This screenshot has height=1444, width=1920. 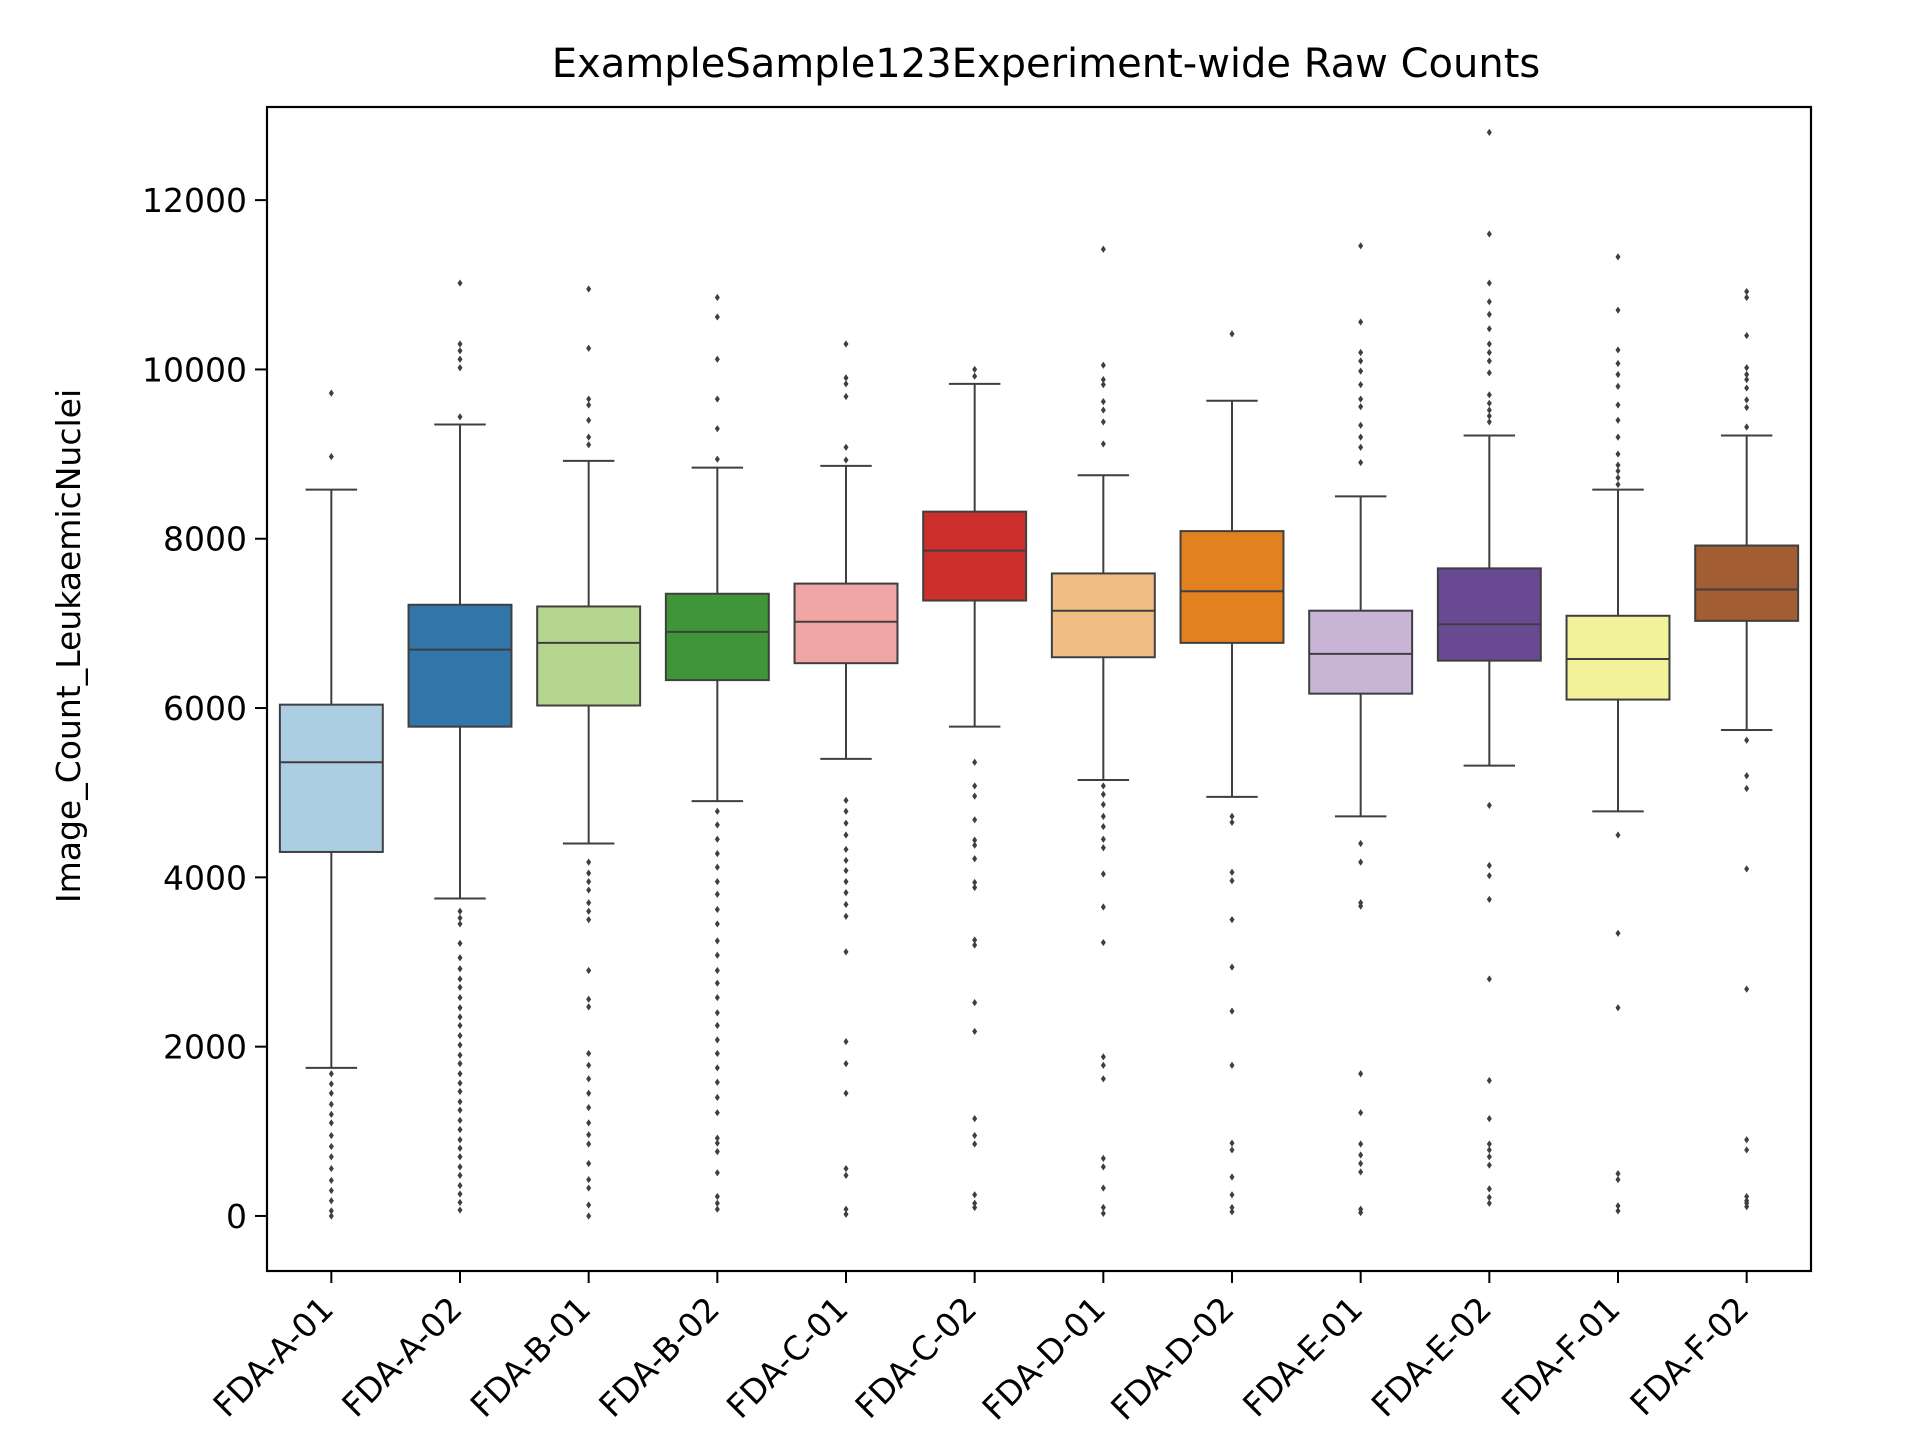 What do you see at coordinates (194, 369) in the screenshot?
I see `y-tick-label: 10000` at bounding box center [194, 369].